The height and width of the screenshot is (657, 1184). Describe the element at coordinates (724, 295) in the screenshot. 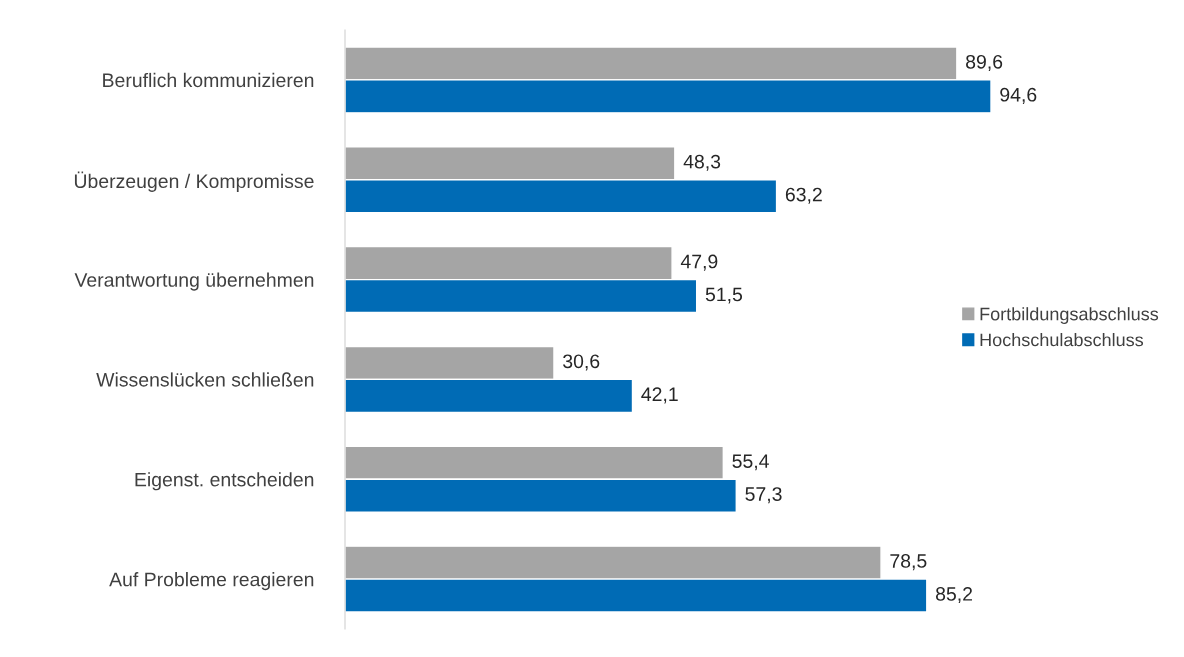

I see `data-label: 51,5` at that location.